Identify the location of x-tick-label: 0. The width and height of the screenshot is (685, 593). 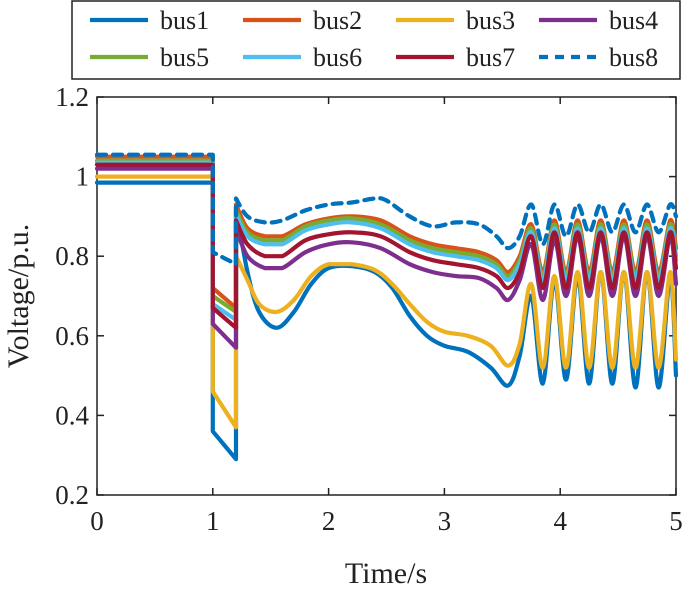
(97, 521).